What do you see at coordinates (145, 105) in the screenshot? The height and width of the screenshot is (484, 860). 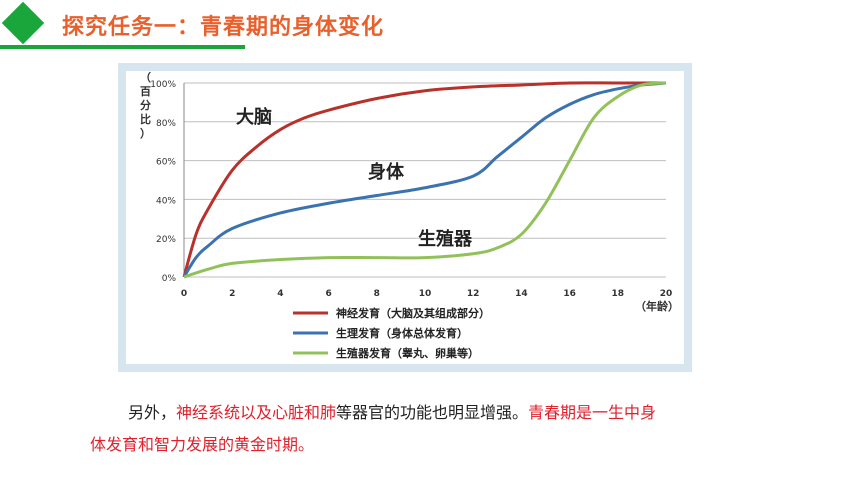 I see `y-axis-label: （百分比）` at bounding box center [145, 105].